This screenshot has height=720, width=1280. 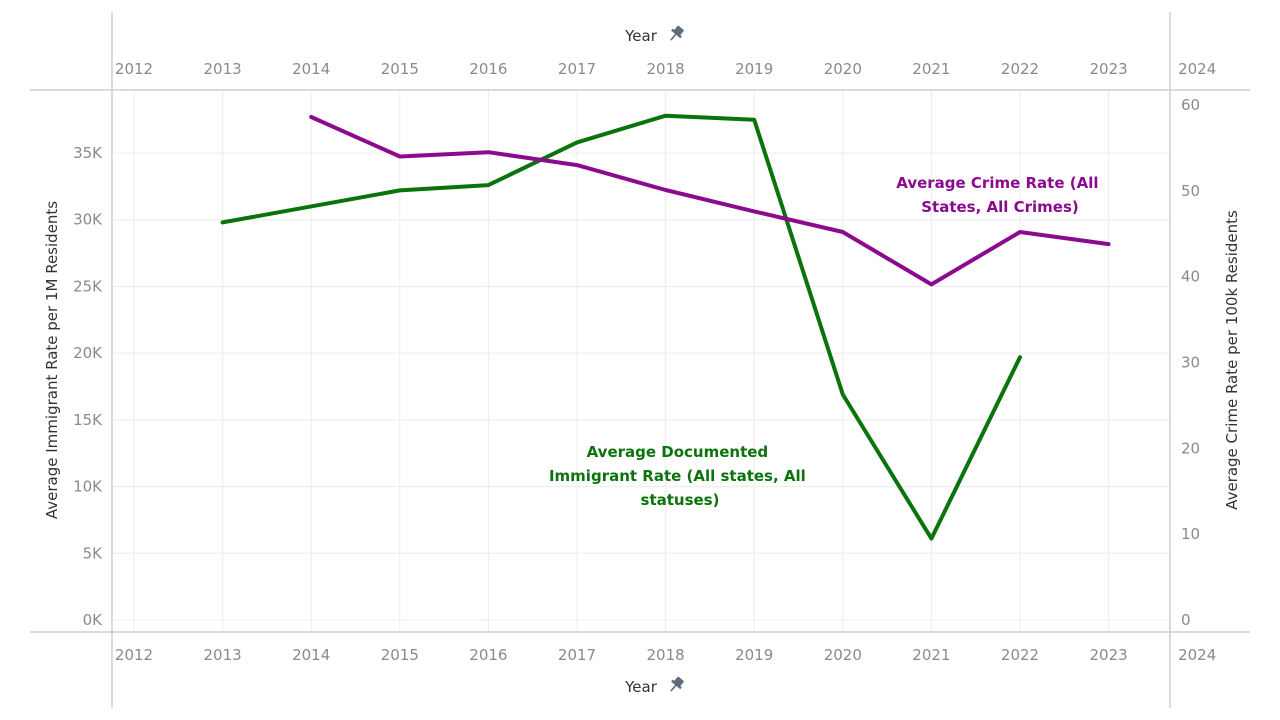 What do you see at coordinates (710, 201) in the screenshot?
I see `crime-rate-line` at bounding box center [710, 201].